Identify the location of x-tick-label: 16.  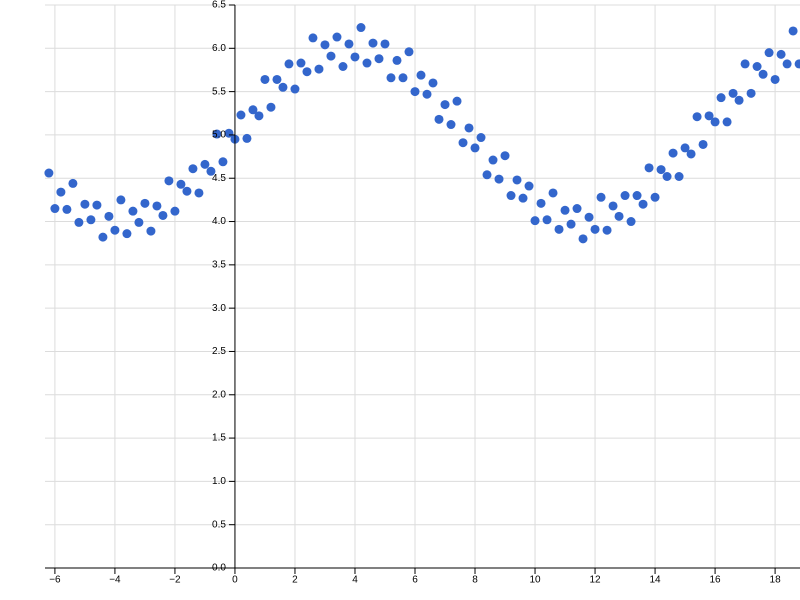
(716, 580).